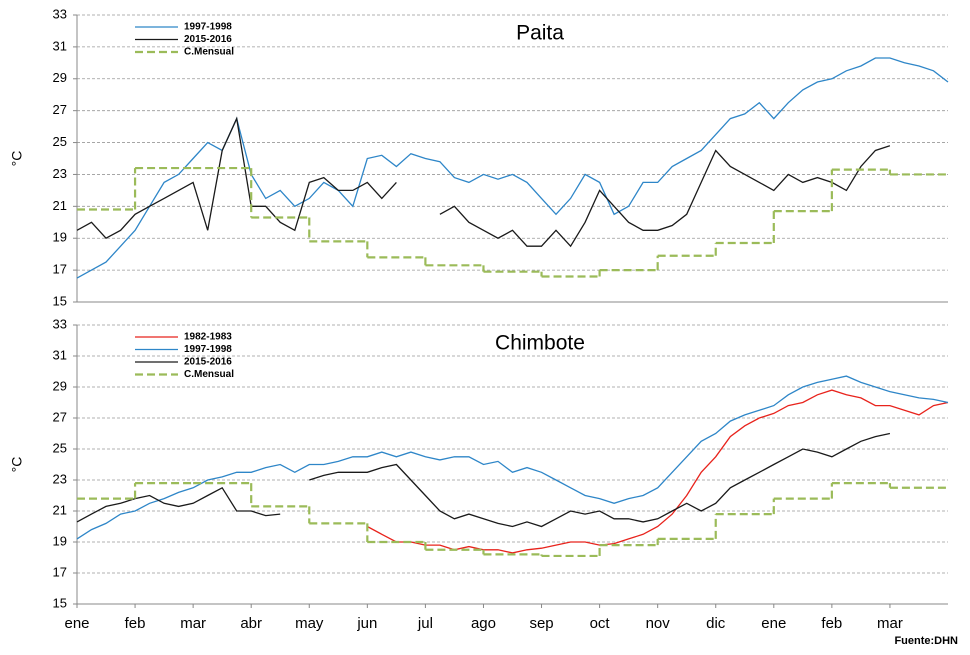 This screenshot has width=970, height=655. I want to click on x-tick-label: jun, so click(366, 623).